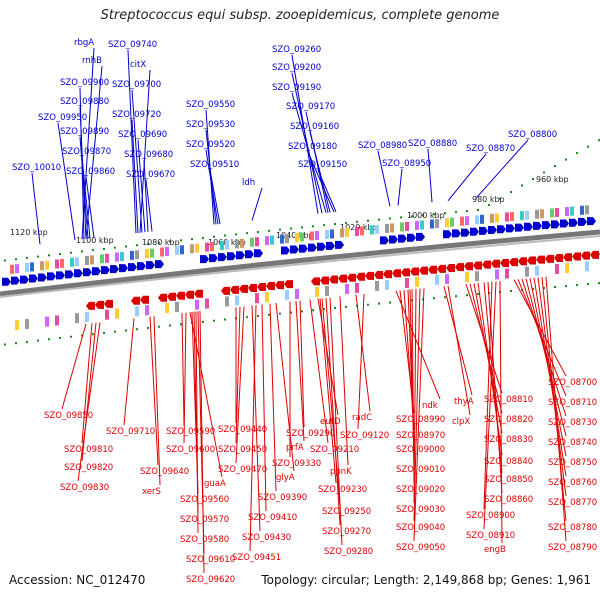 The width and height of the screenshot is (600, 600). I want to click on reverse-gene-label: SZO_09390, so click(282, 498).